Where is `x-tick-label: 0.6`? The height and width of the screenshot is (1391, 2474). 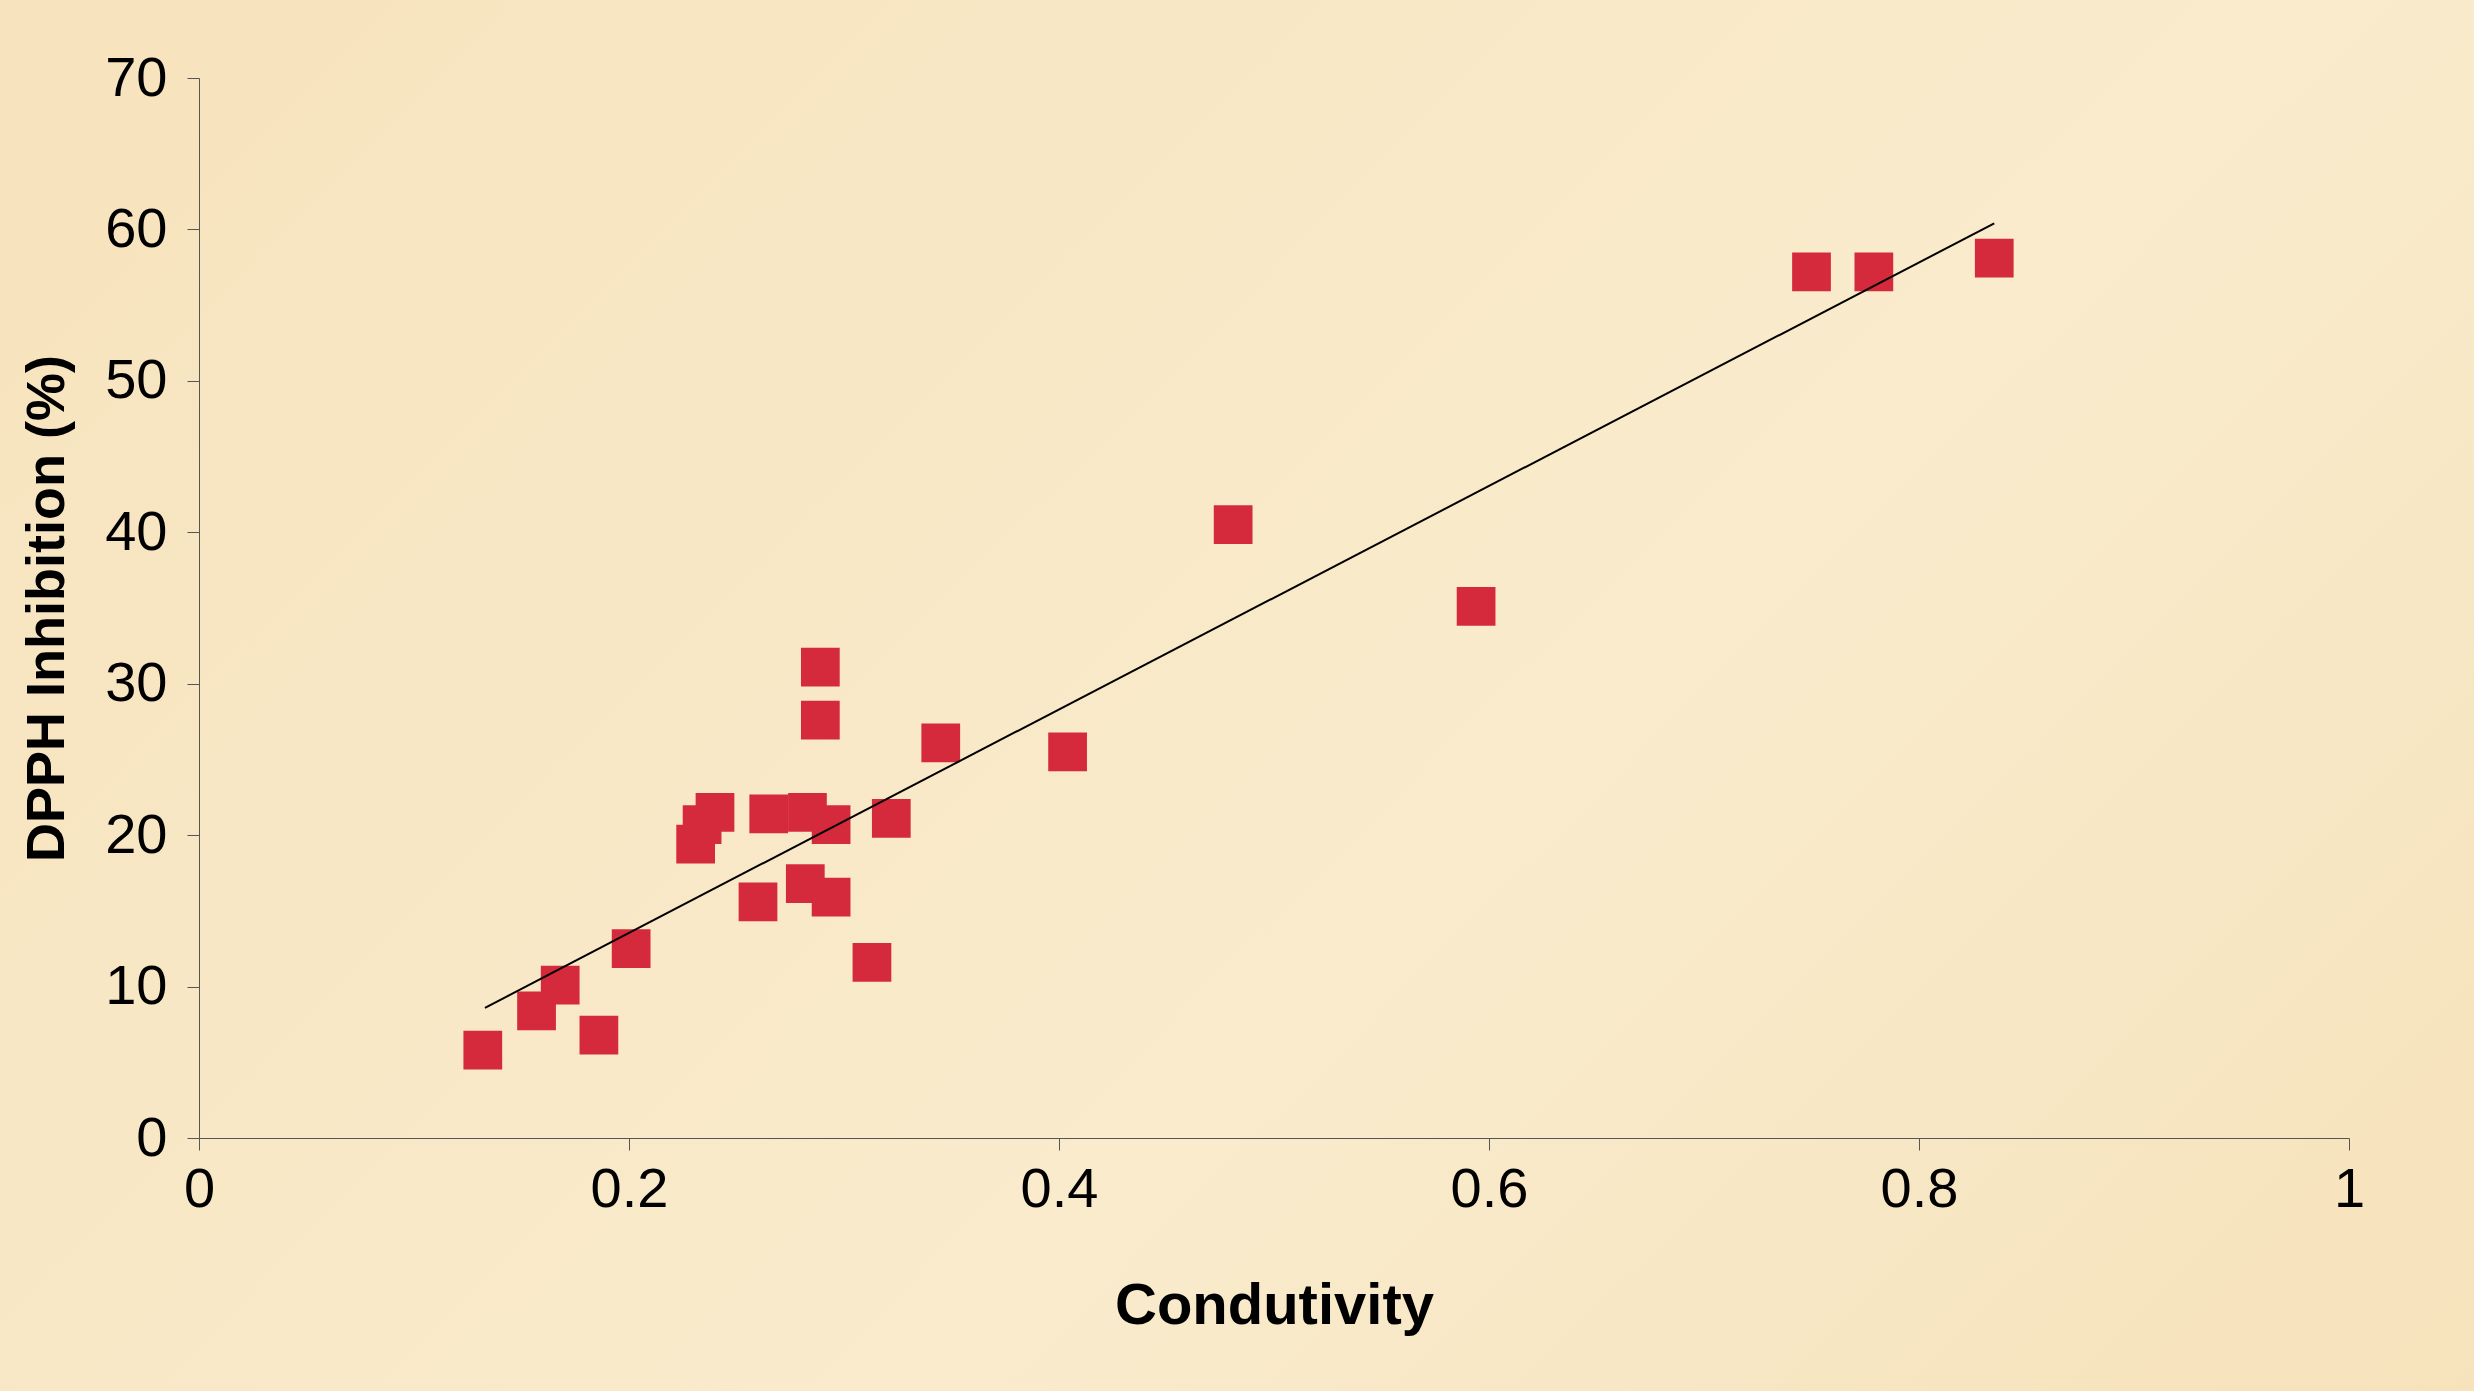
x-tick-label: 0.6 is located at coordinates (1489, 1187).